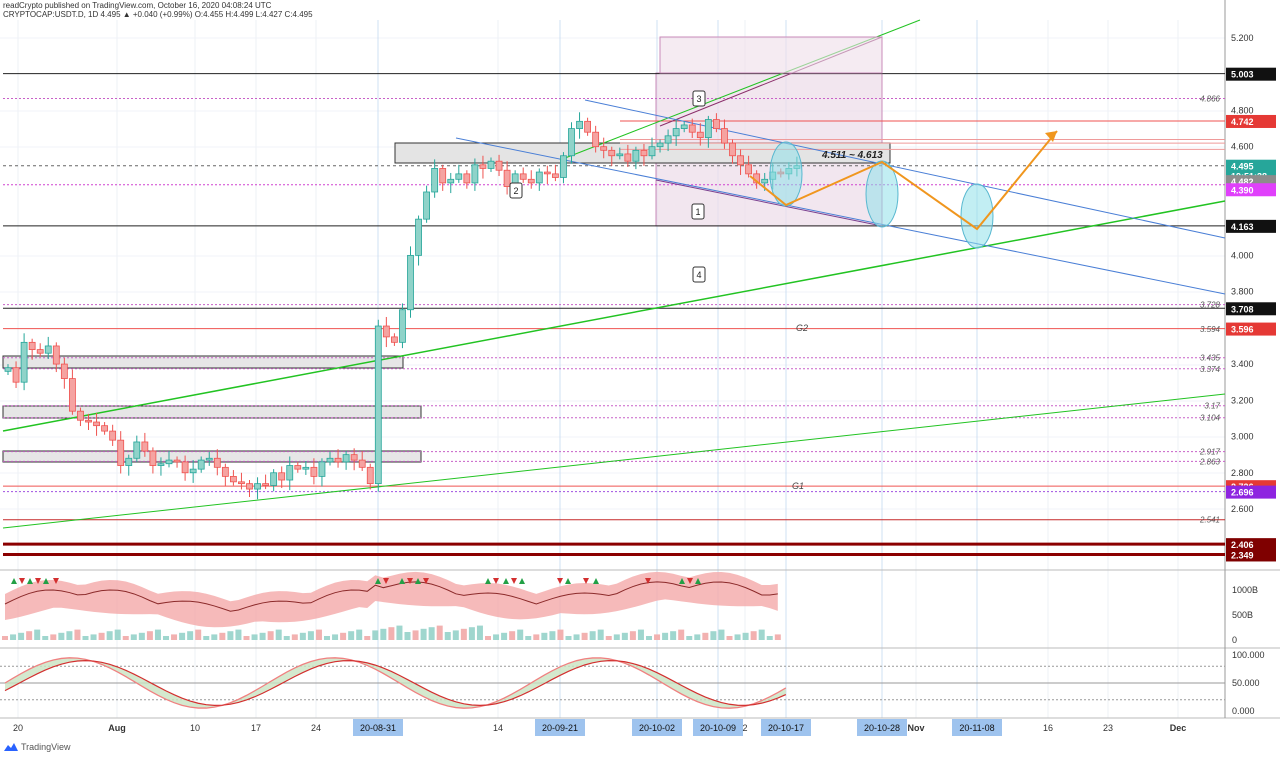  I want to click on time-label: 16, so click(1048, 728).